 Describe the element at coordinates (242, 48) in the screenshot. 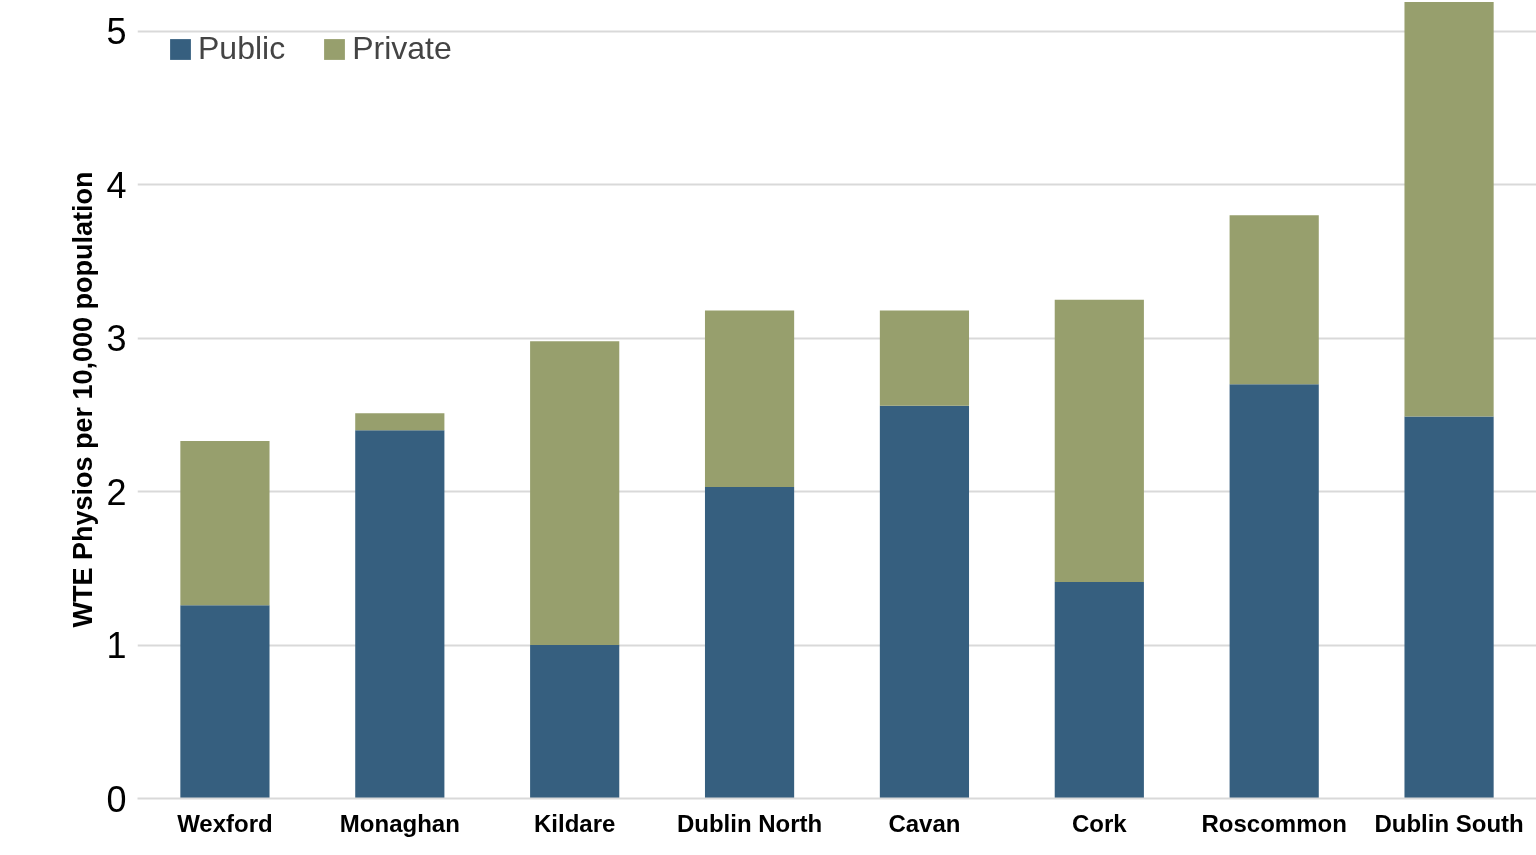

I see `legend-label: Public` at that location.